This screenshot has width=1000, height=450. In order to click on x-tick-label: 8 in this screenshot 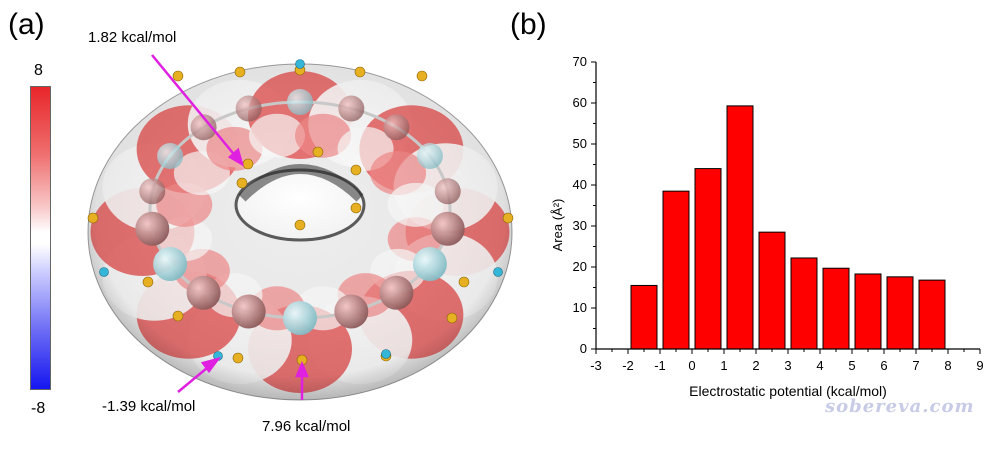, I will do `click(947, 365)`.